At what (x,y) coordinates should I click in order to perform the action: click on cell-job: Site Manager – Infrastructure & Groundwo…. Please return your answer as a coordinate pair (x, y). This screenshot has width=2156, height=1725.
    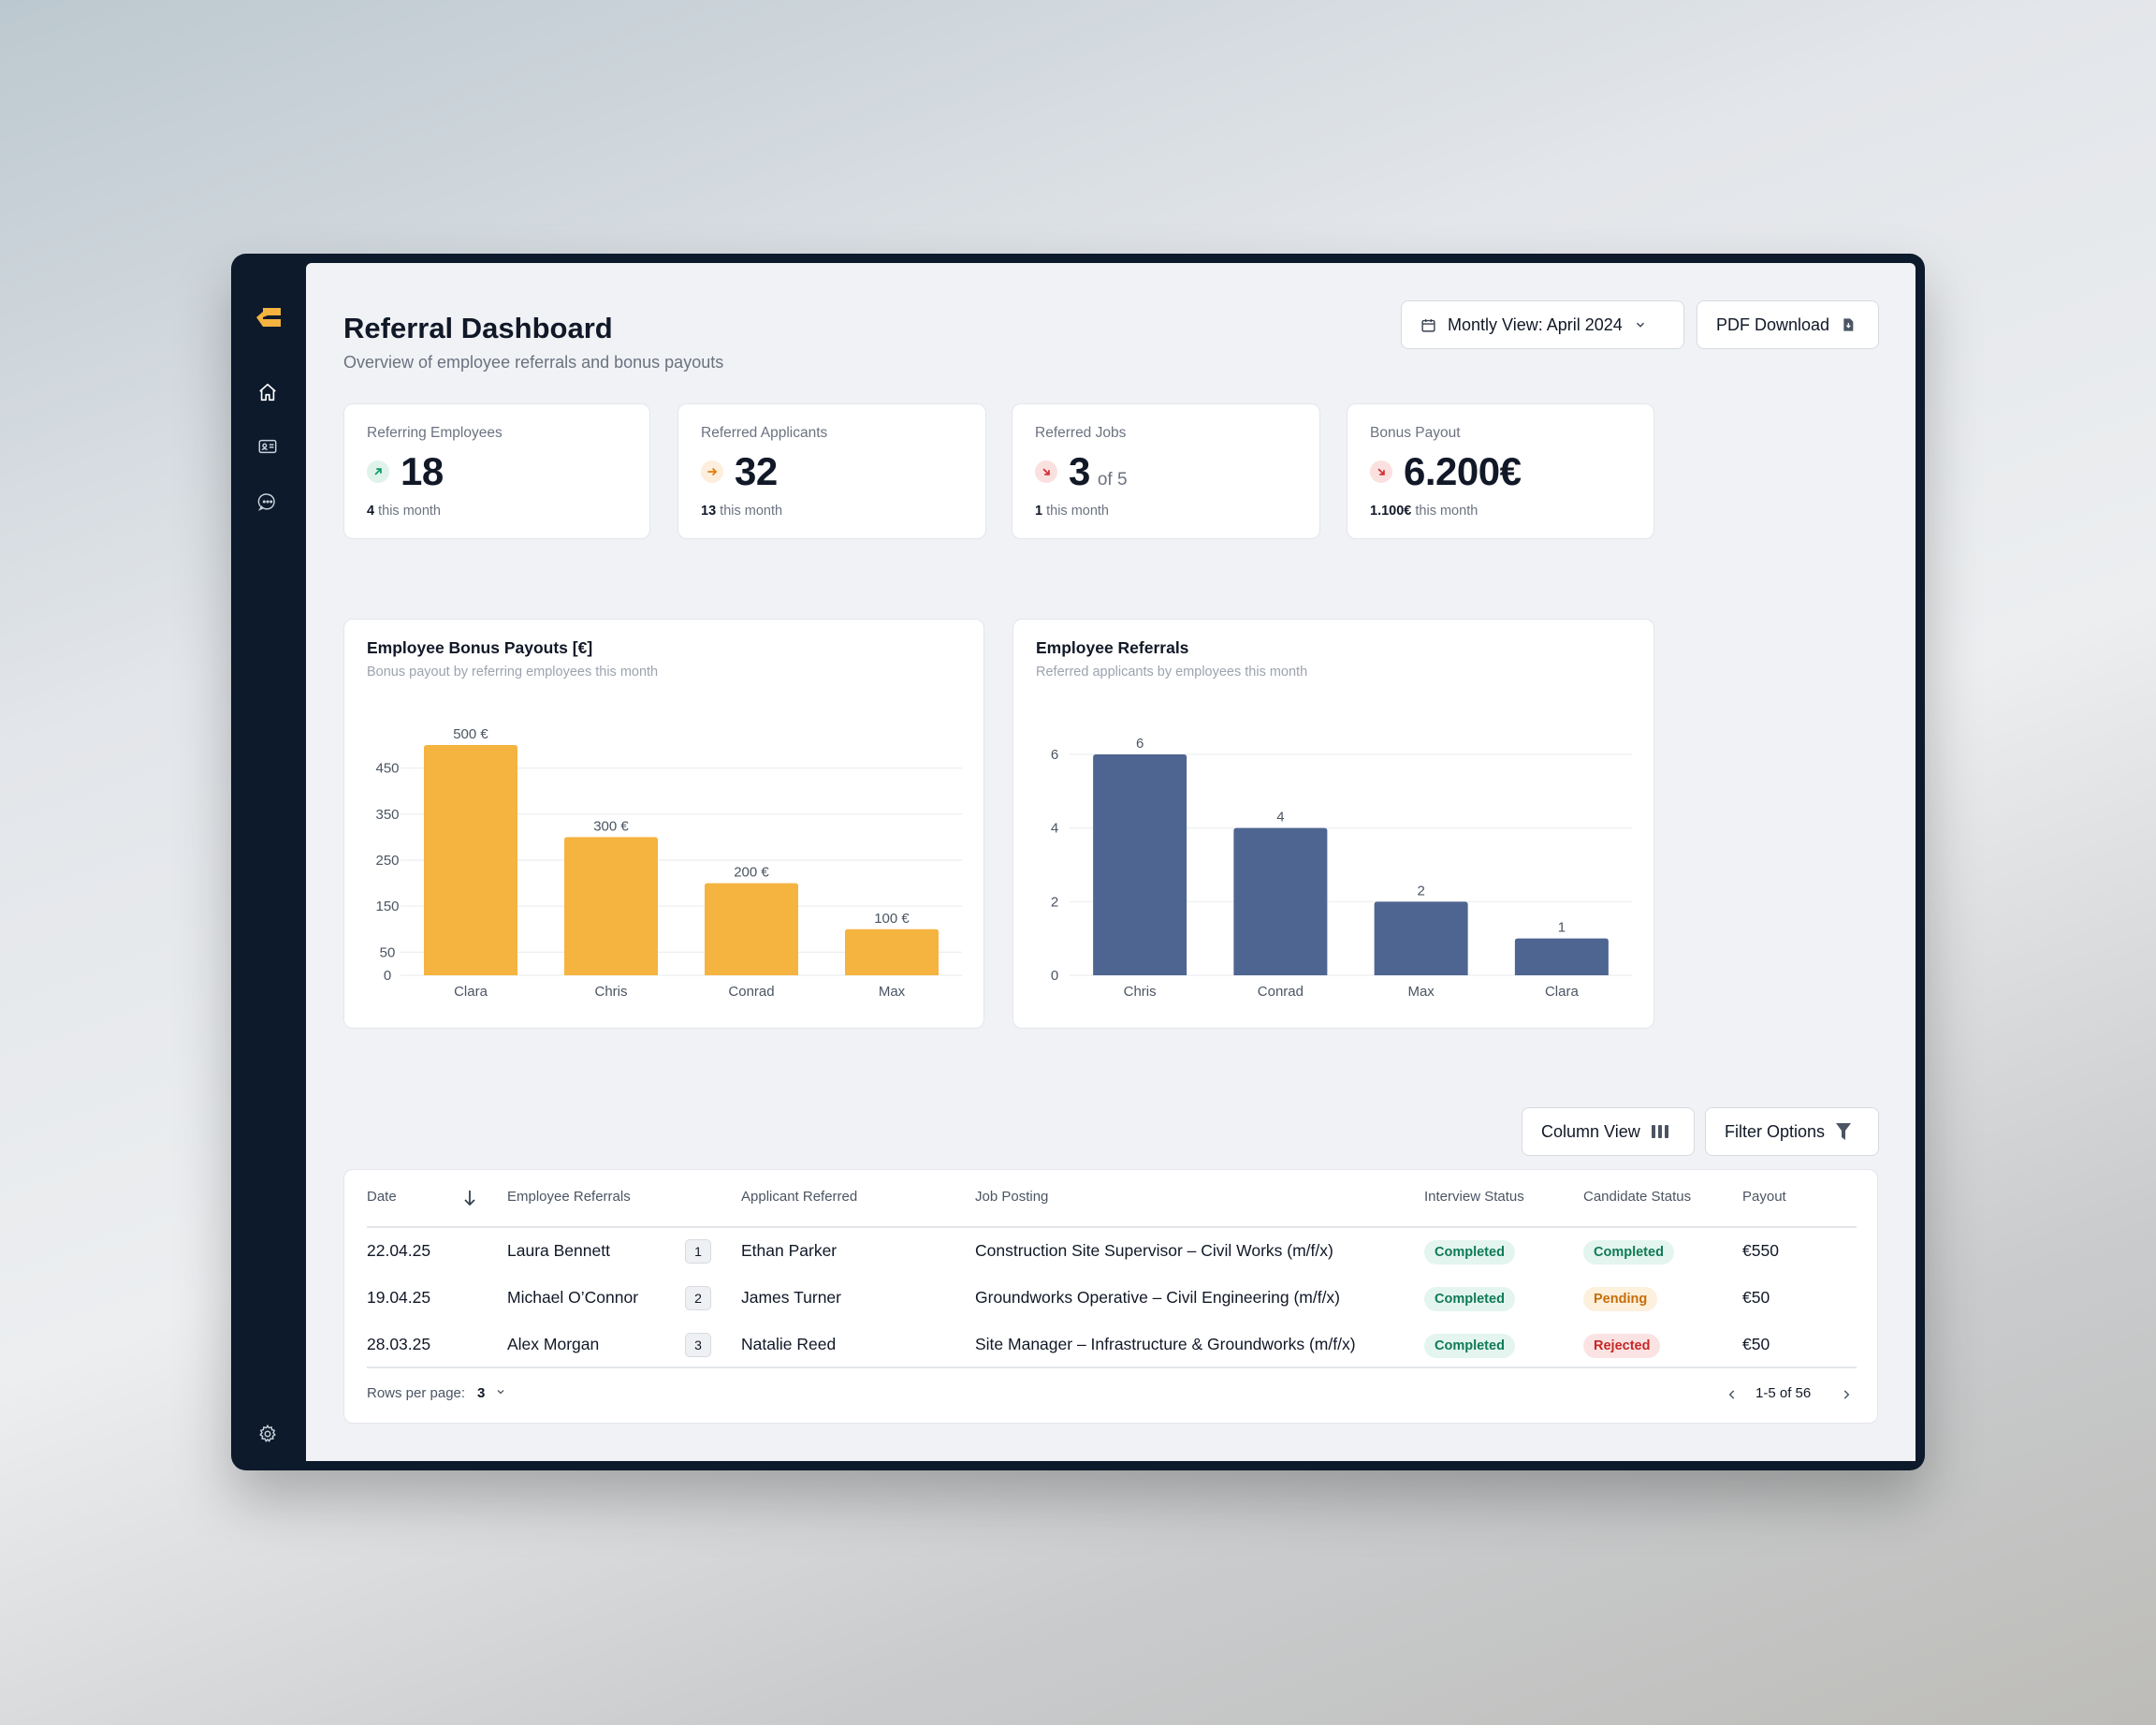
    Looking at the image, I should click on (1165, 1344).